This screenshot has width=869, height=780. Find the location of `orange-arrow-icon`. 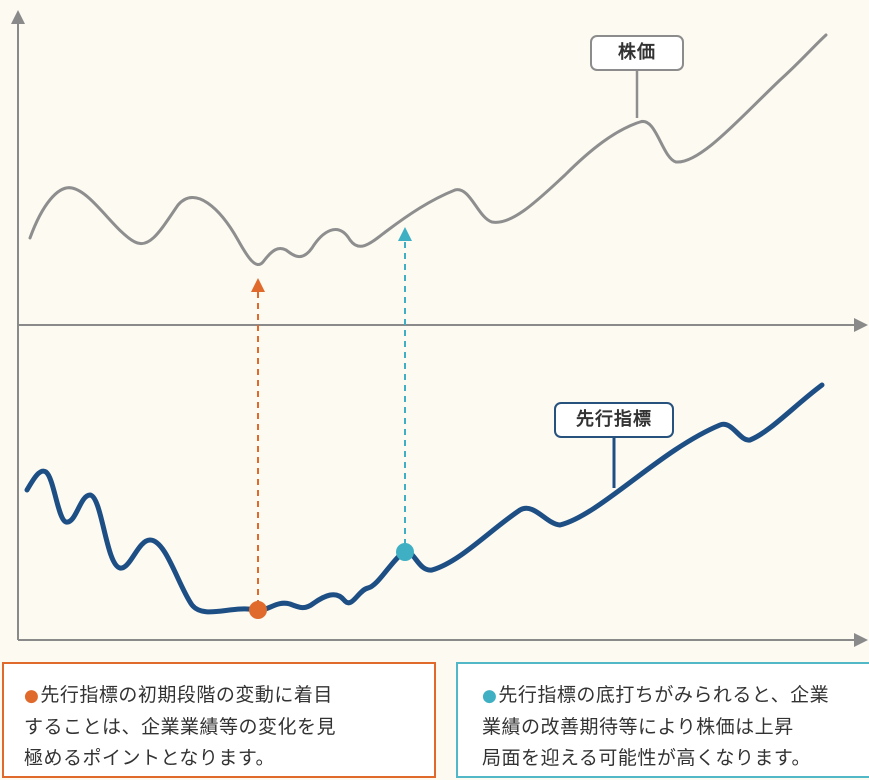

orange-arrow-icon is located at coordinates (258, 285).